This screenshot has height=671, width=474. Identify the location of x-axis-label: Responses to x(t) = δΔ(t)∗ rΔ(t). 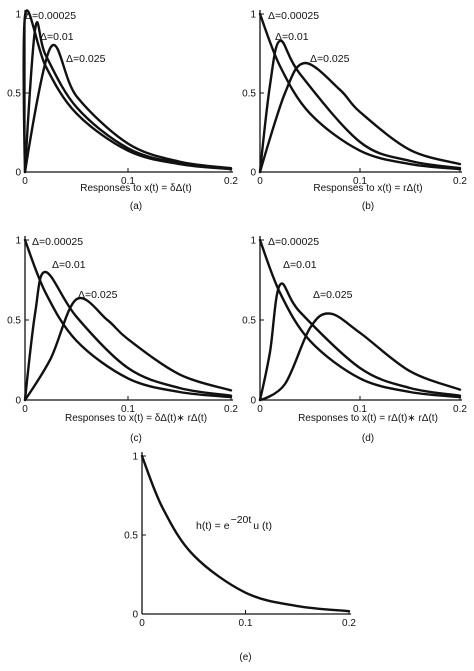
(136, 418).